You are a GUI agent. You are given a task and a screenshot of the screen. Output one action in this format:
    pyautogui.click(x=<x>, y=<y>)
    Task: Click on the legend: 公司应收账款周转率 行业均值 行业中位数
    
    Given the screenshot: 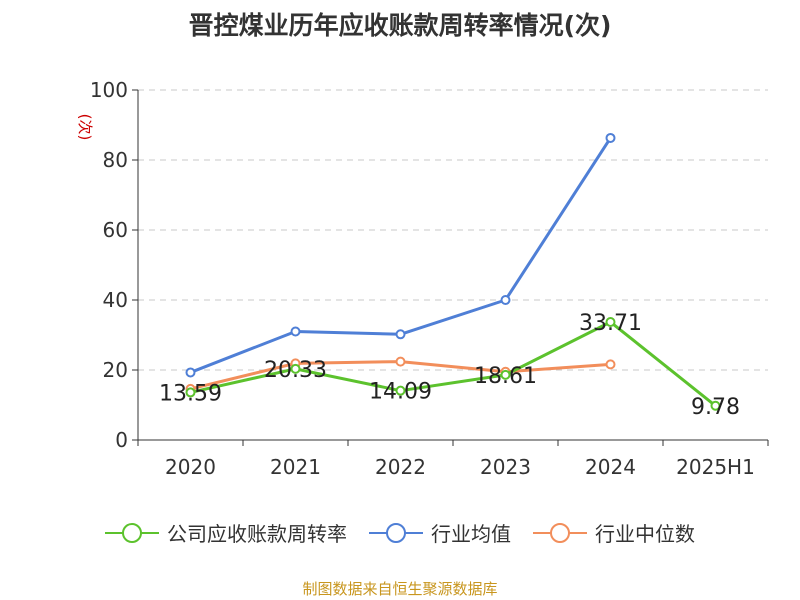 What is the action you would take?
    pyautogui.click(x=400, y=532)
    